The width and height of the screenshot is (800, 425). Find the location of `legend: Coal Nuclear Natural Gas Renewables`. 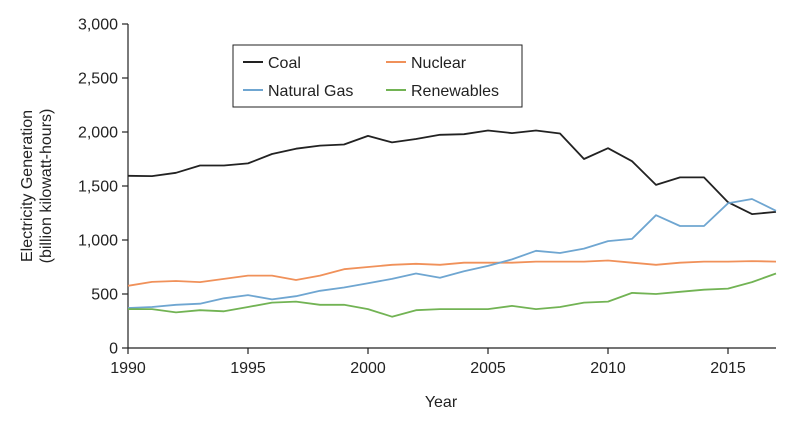

legend: Coal Nuclear Natural Gas Renewables is located at coordinates (377, 76).